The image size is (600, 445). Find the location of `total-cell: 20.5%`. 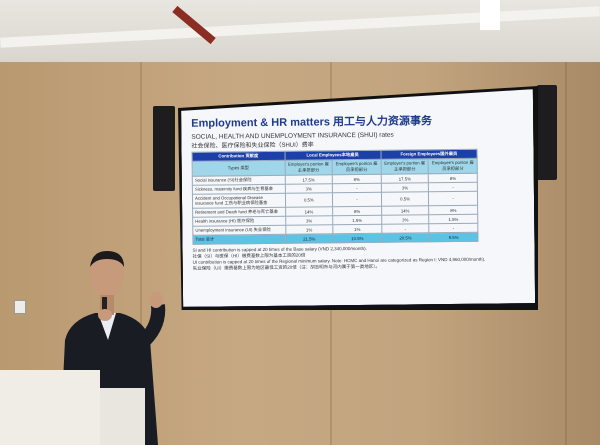

total-cell: 20.5% is located at coordinates (406, 237).